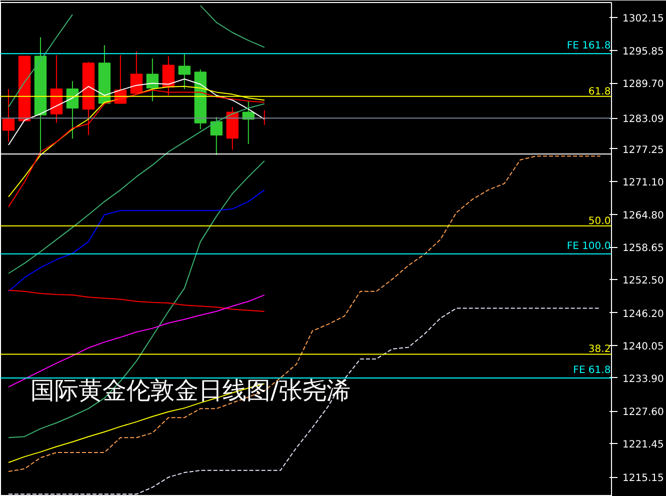 The image size is (666, 496). I want to click on y-tick-label: 1271.10, so click(643, 182).